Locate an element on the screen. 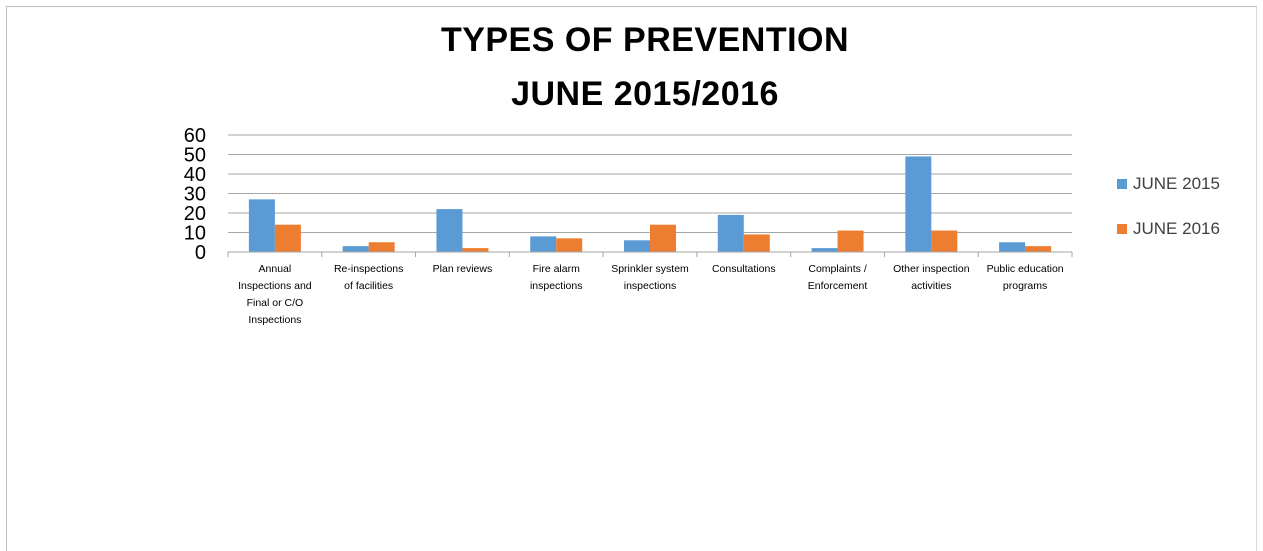 The image size is (1263, 551). legend-label-june-2015: JUNE 2015 is located at coordinates (1176, 183).